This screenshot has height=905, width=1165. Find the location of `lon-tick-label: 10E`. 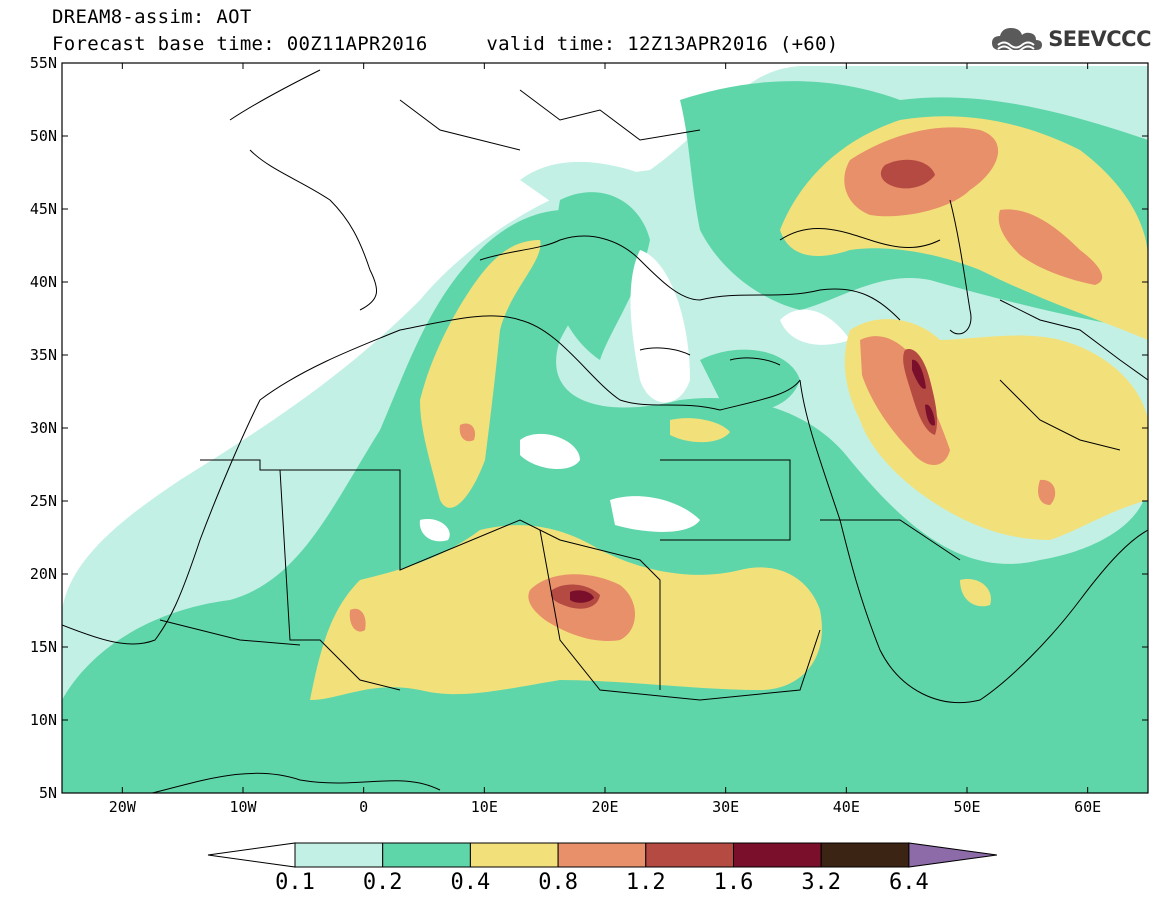

lon-tick-label: 10E is located at coordinates (484, 807).